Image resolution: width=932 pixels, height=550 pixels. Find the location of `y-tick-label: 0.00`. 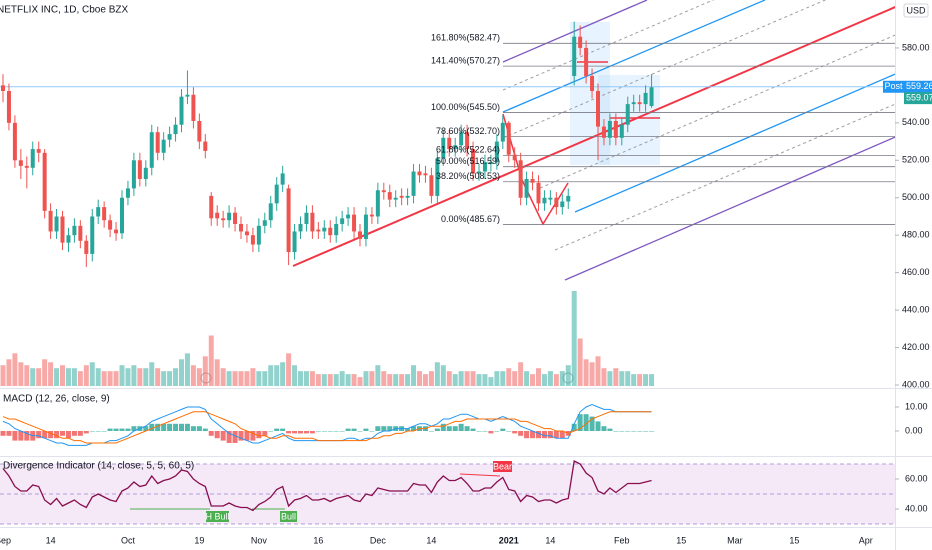

y-tick-label: 0.00 is located at coordinates (914, 430).